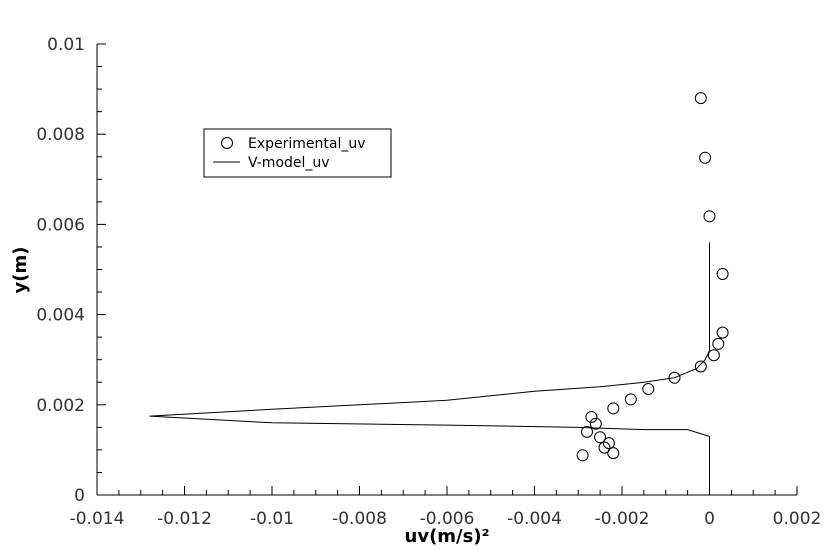 Image resolution: width=825 pixels, height=549 pixels. Describe the element at coordinates (227, 143) in the screenshot. I see `legend-marker-experimental` at that location.